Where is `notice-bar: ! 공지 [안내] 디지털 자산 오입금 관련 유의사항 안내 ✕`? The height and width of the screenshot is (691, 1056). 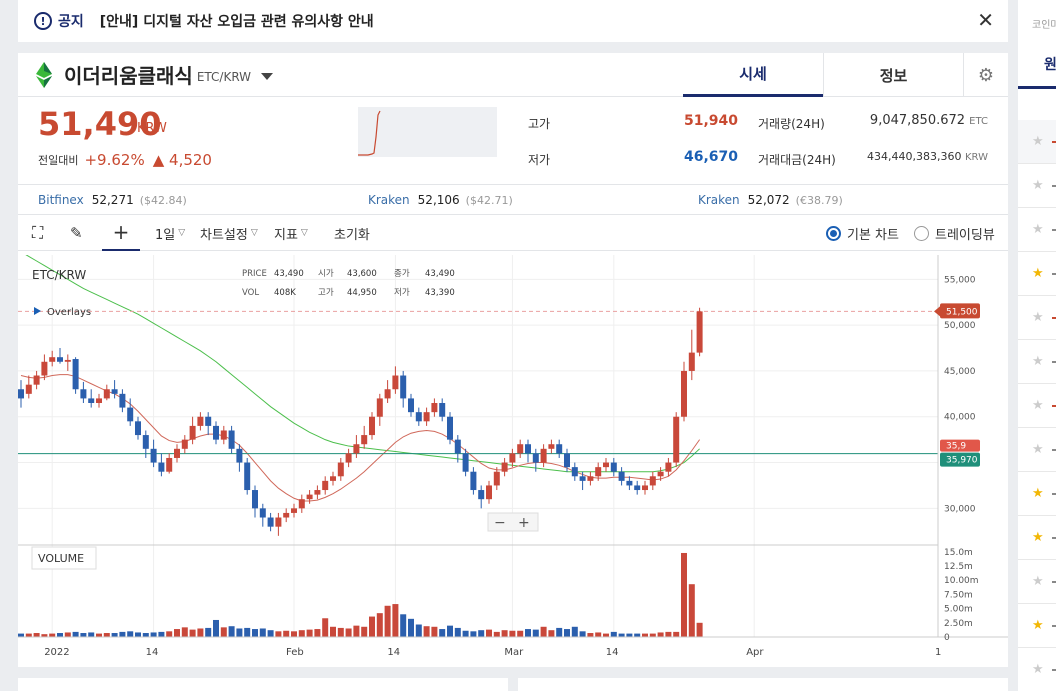 notice-bar: ! 공지 [안내] 디지털 자산 오입금 관련 유의사항 안내 ✕ is located at coordinates (513, 21).